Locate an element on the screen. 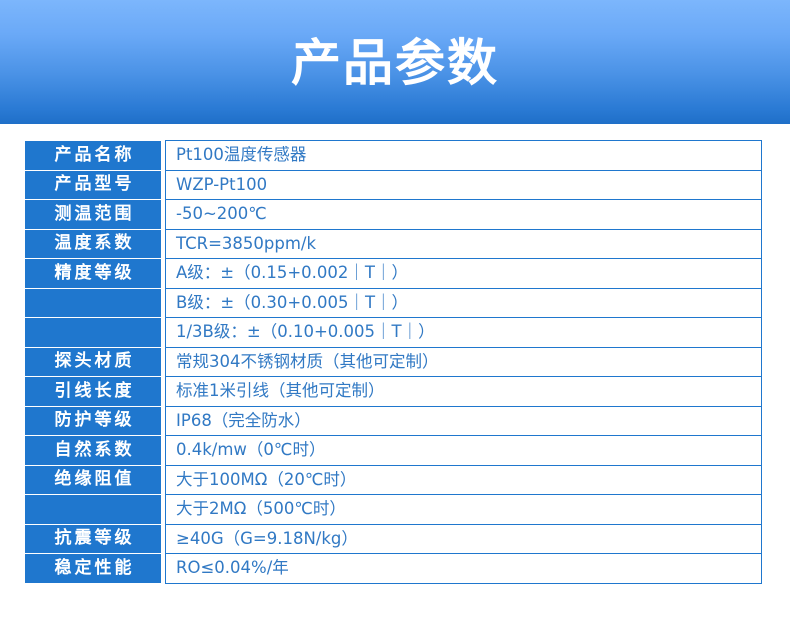  spec-row: 防护等级 IP68（完全防水） is located at coordinates (393, 420).